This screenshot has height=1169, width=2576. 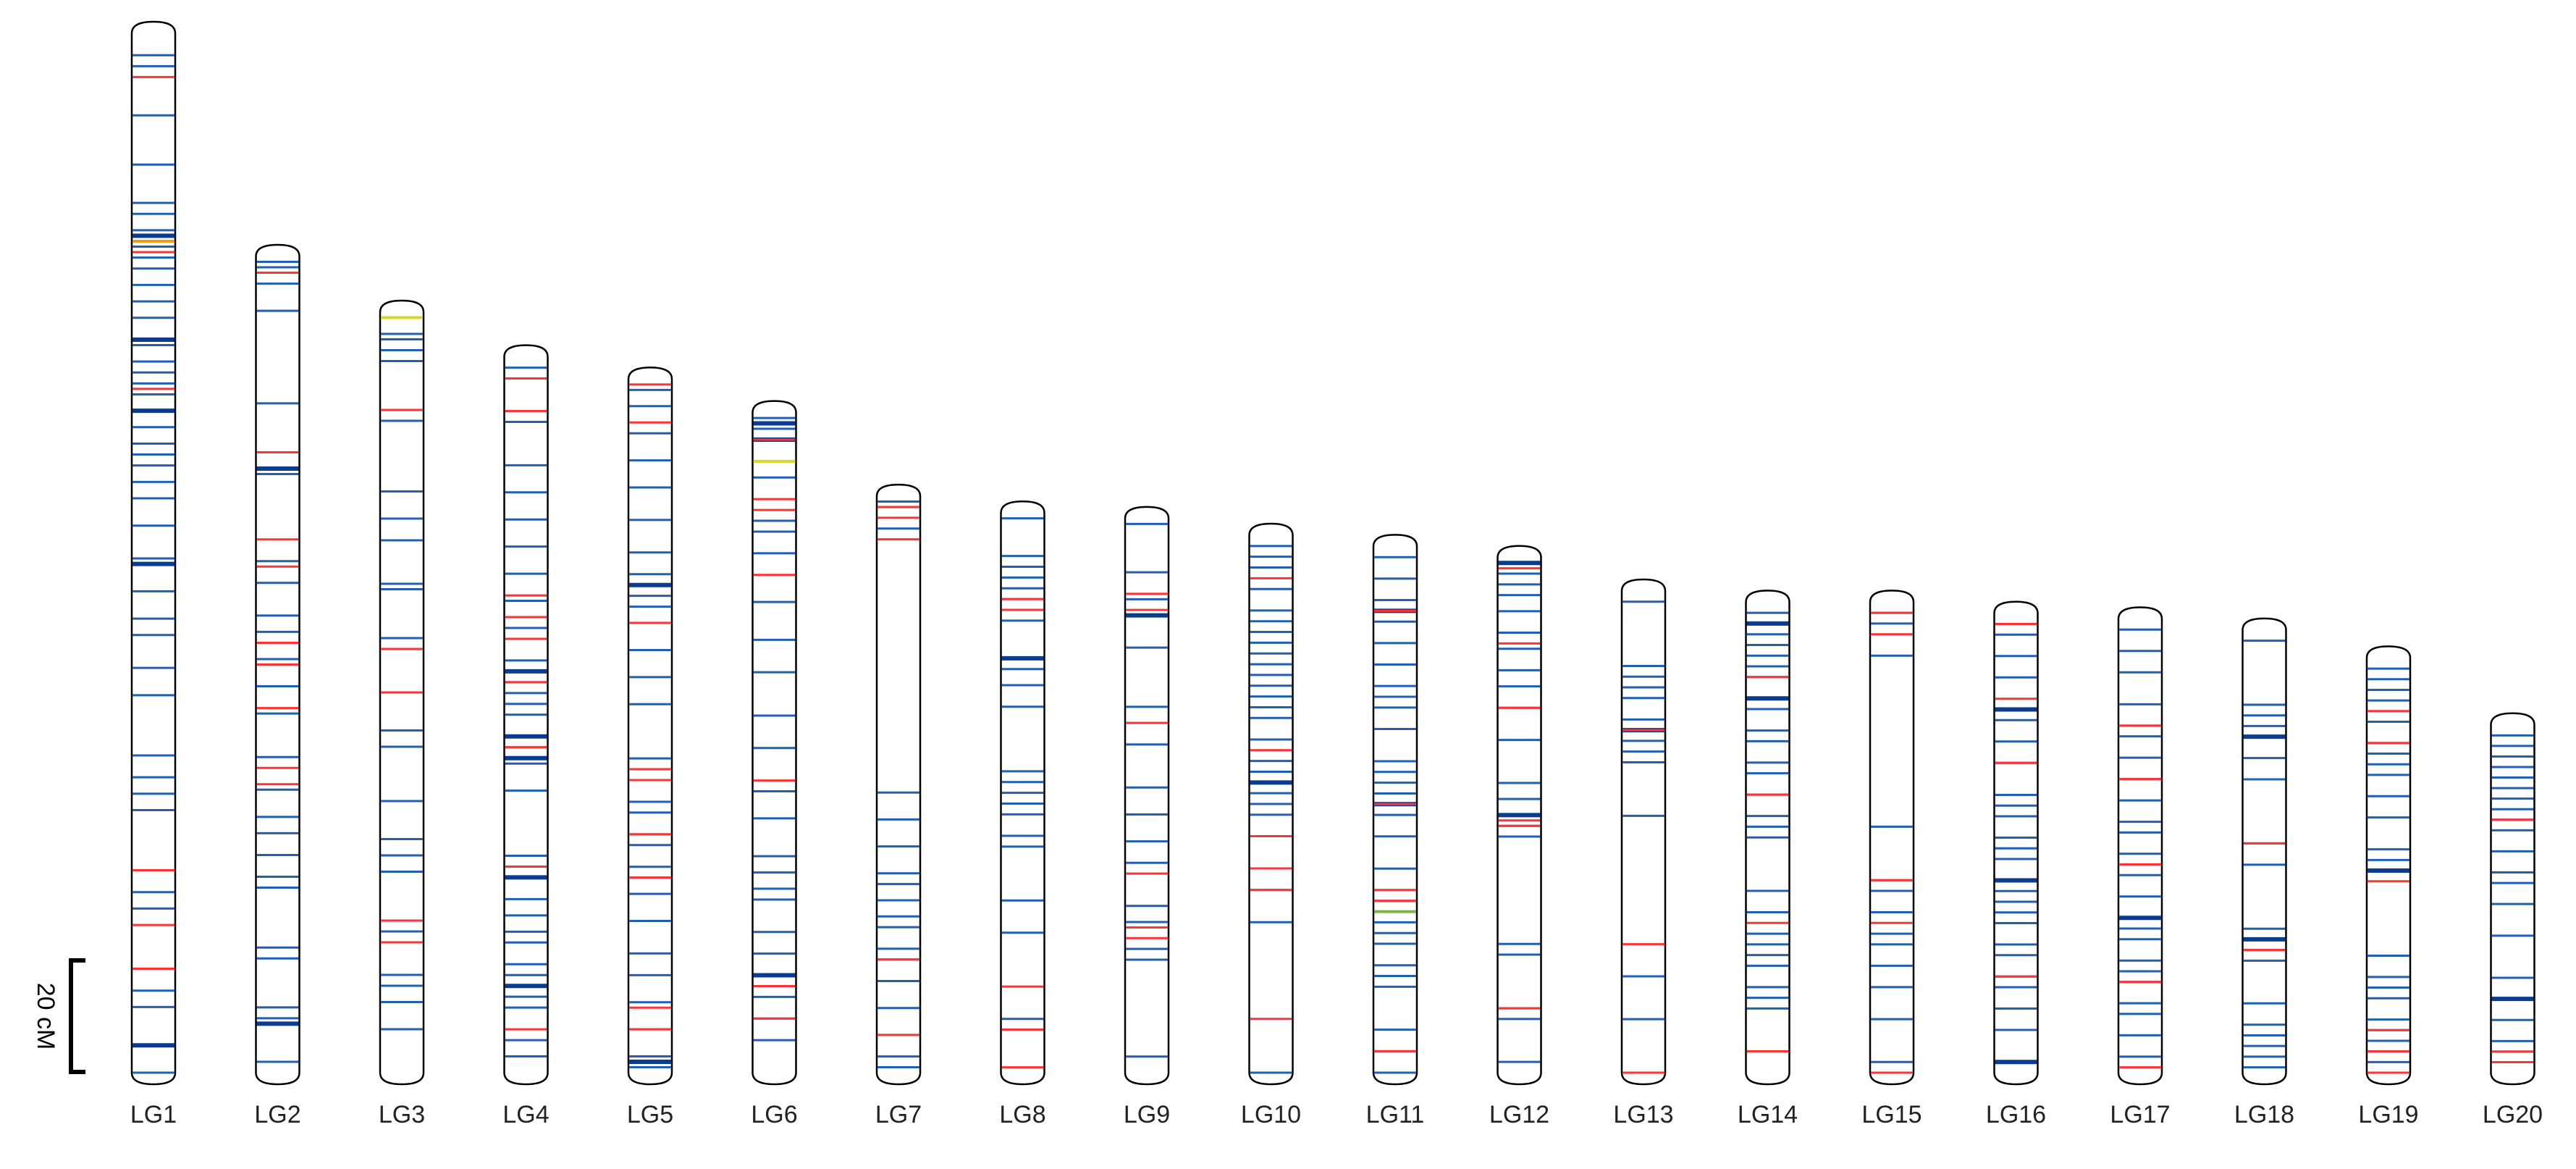 I want to click on linkage-group-label: LG4, so click(x=525, y=1114).